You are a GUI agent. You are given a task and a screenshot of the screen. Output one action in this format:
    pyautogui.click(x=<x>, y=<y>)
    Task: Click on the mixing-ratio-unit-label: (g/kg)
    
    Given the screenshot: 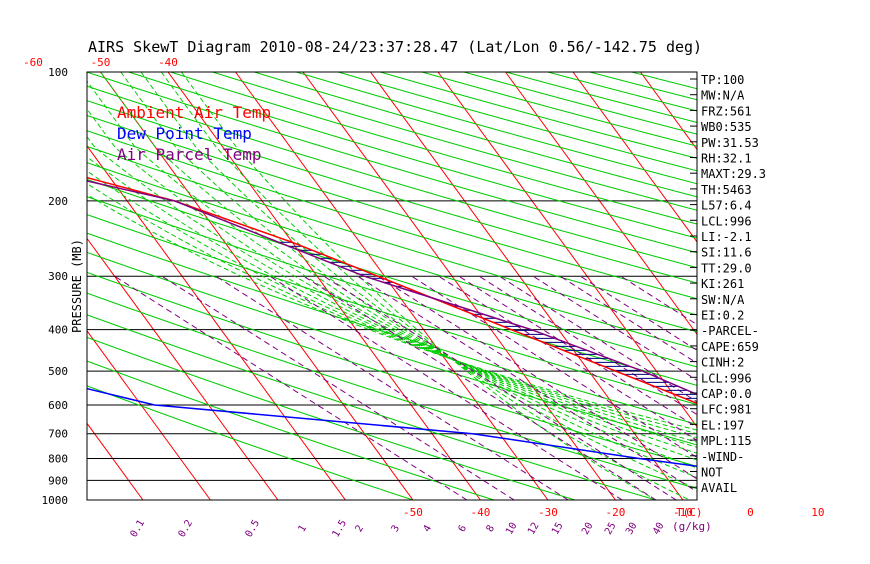 What is the action you would take?
    pyautogui.click(x=692, y=526)
    